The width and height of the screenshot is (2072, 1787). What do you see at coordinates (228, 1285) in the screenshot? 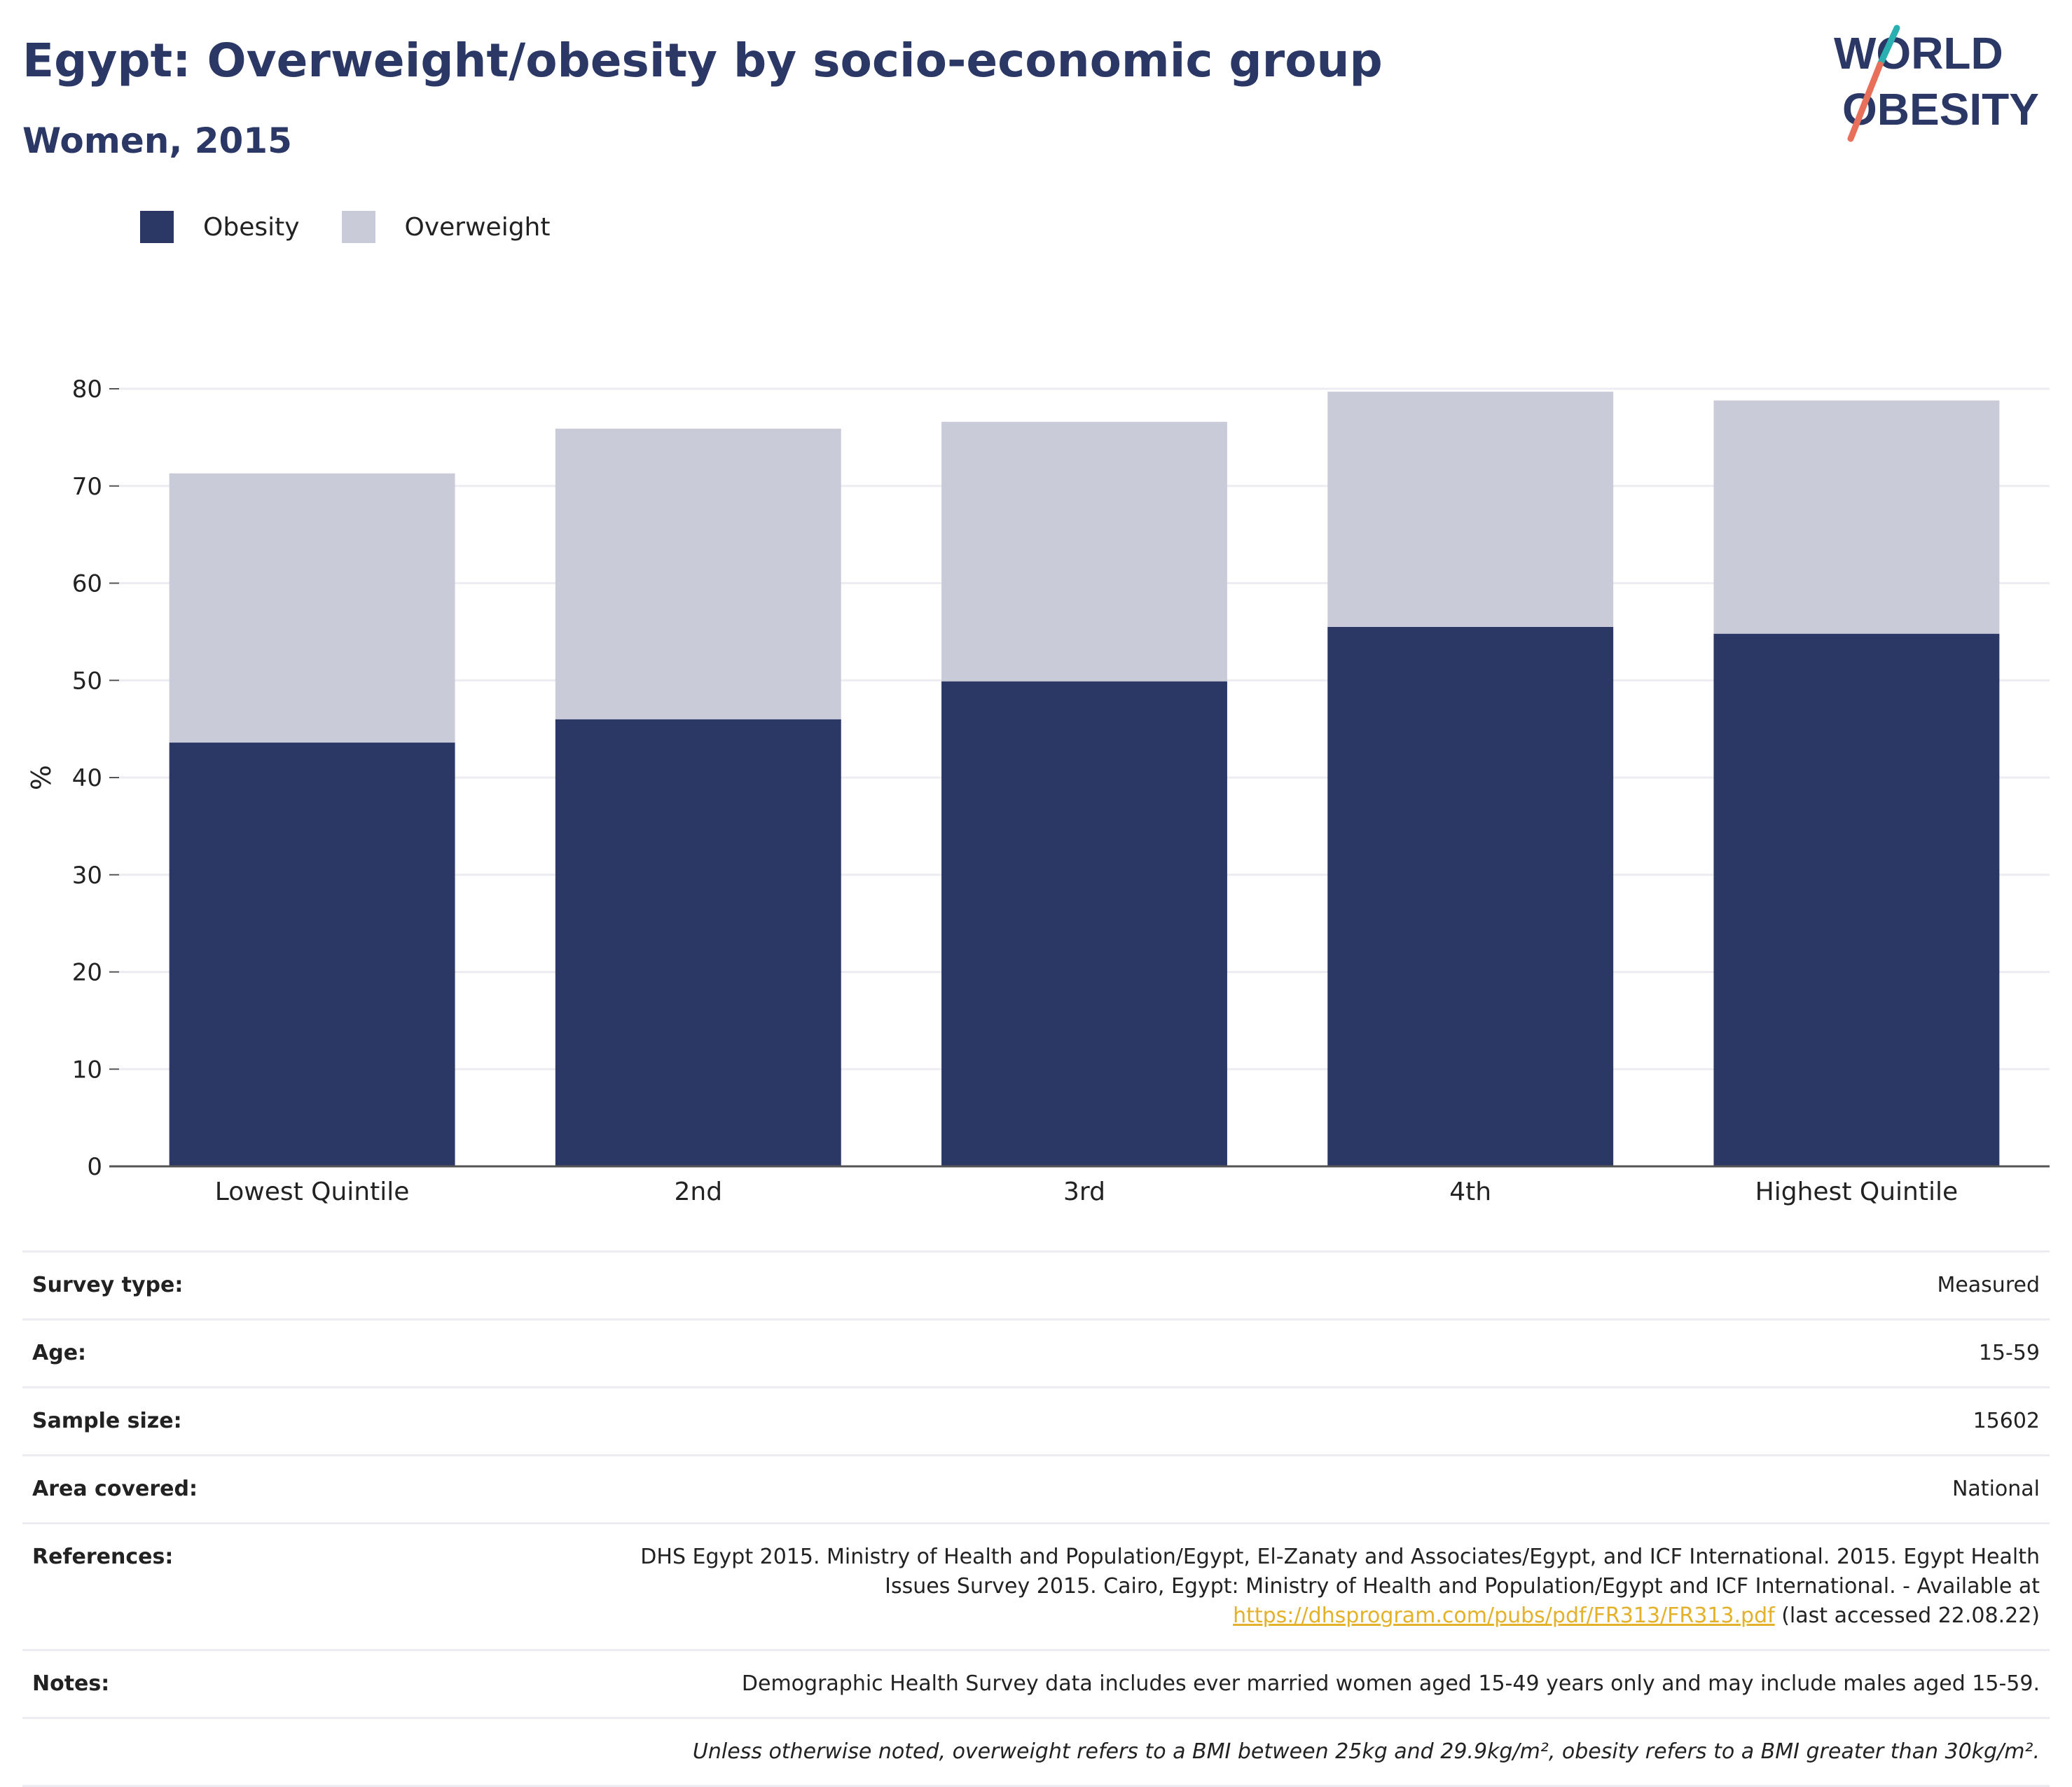
I see `info-key-survey-type: Survey type:` at bounding box center [228, 1285].